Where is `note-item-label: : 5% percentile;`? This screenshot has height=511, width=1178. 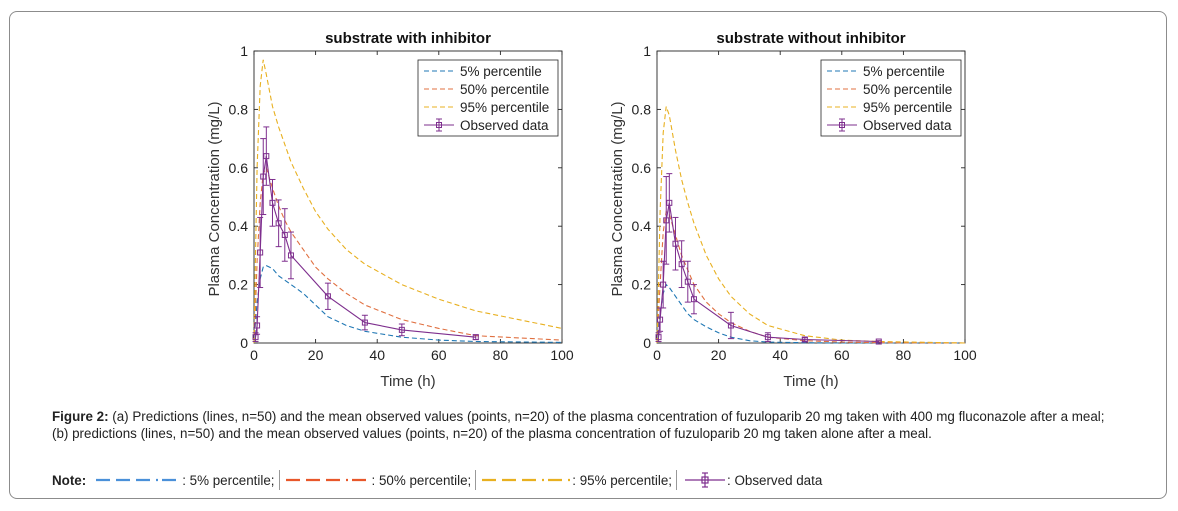
note-item-label: : 5% percentile; is located at coordinates (228, 480).